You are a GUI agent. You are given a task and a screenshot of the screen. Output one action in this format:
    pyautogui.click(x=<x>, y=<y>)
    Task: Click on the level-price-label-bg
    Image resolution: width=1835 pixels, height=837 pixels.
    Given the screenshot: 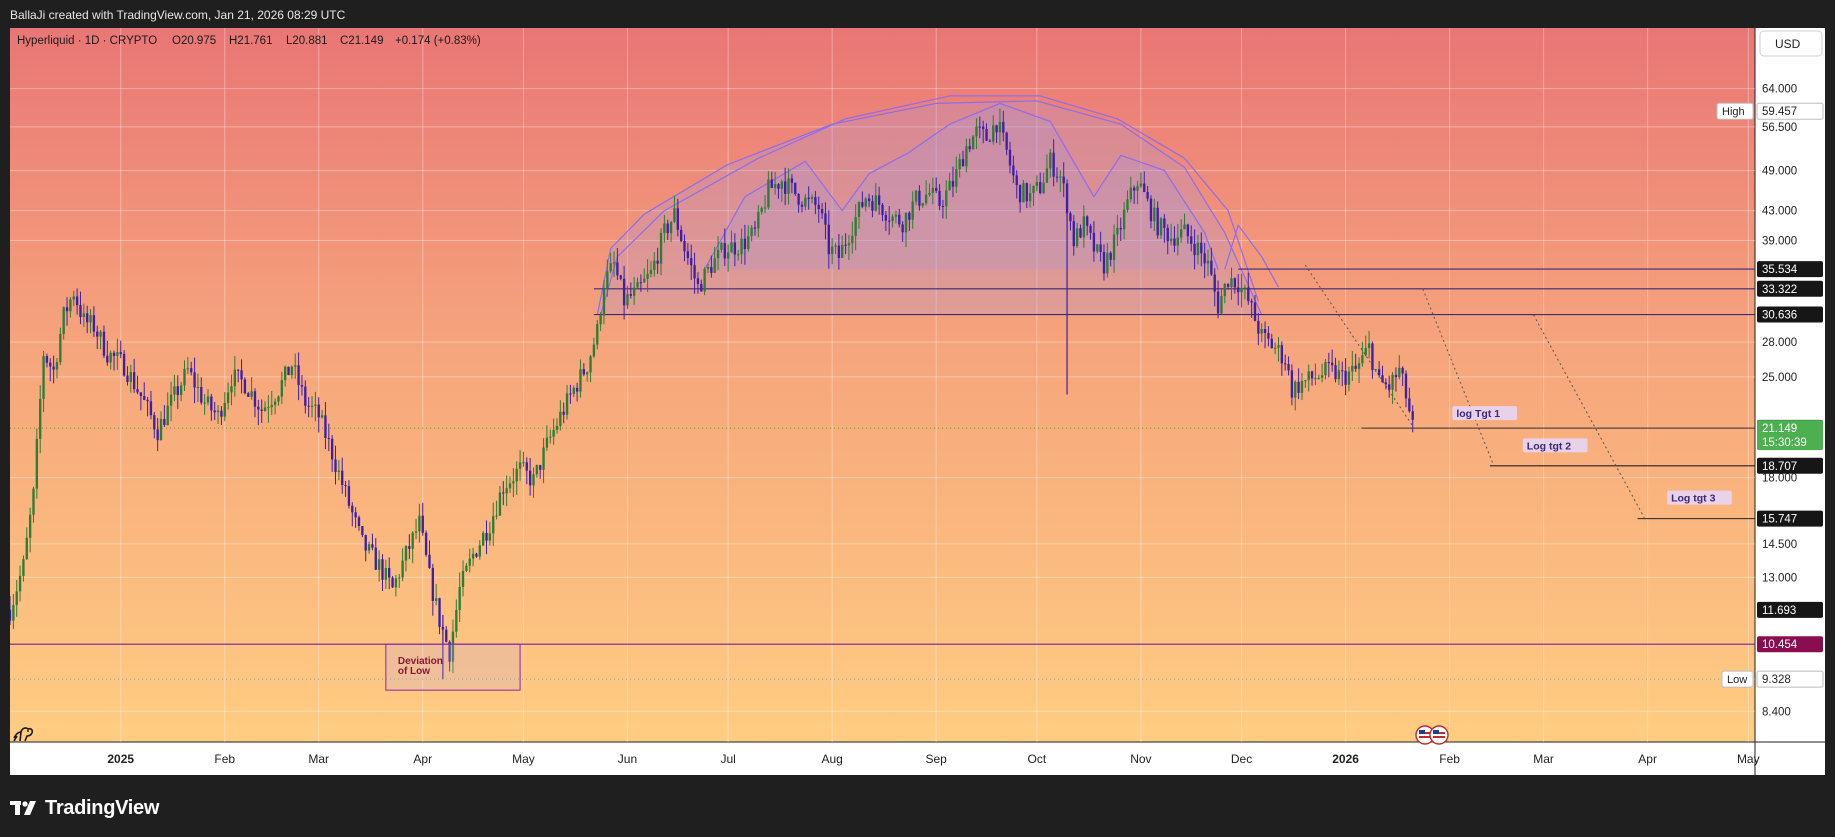 What is the action you would take?
    pyautogui.click(x=1790, y=314)
    